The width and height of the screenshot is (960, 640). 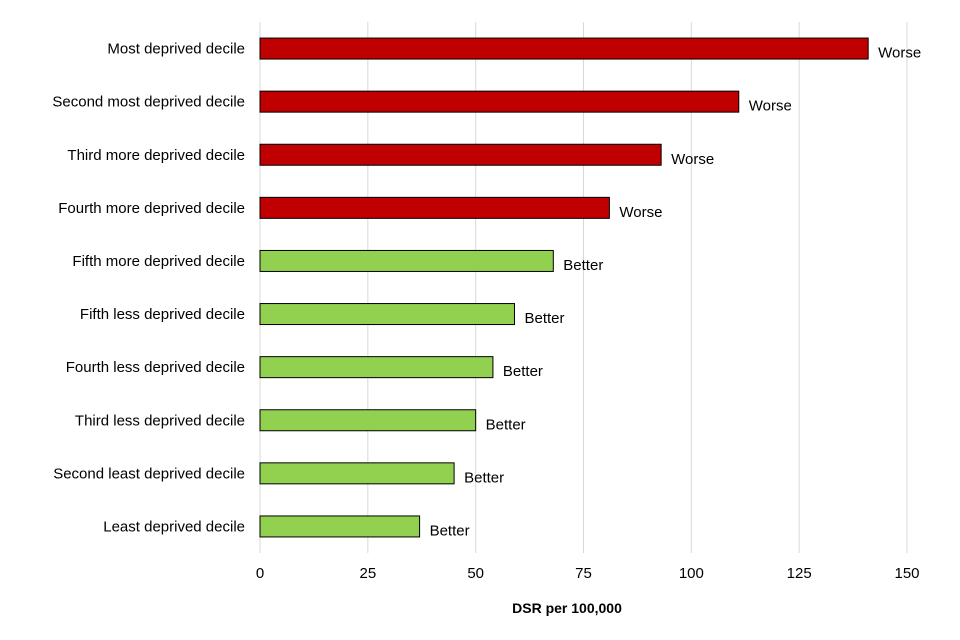 I want to click on x-tick-label: 100, so click(x=691, y=573).